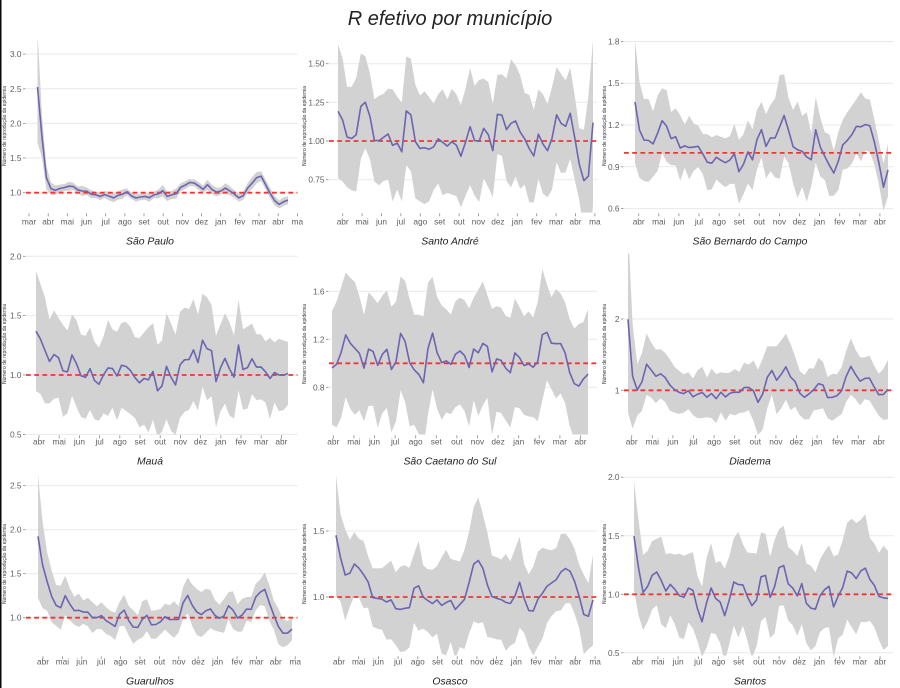 The image size is (900, 688). Describe the element at coordinates (150, 682) in the screenshot. I see `svg-text: Guarulhos` at that location.